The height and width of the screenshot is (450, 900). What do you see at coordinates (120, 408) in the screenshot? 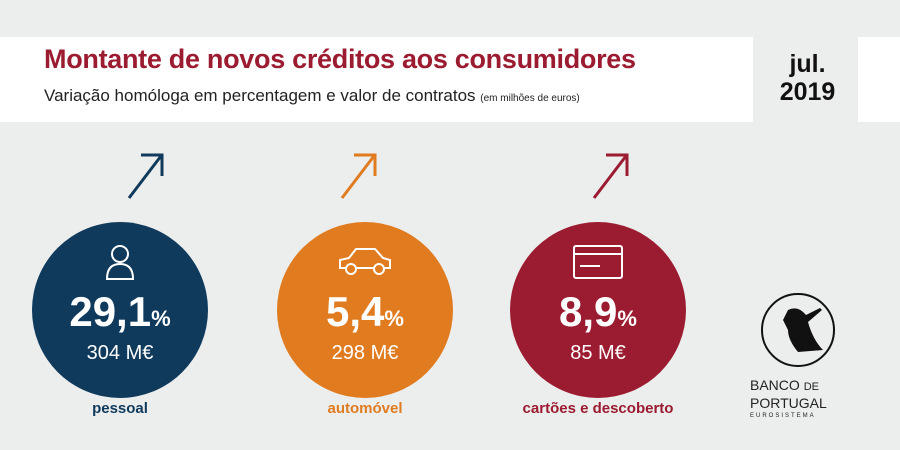
I see `label-pessoal: pessoal` at bounding box center [120, 408].